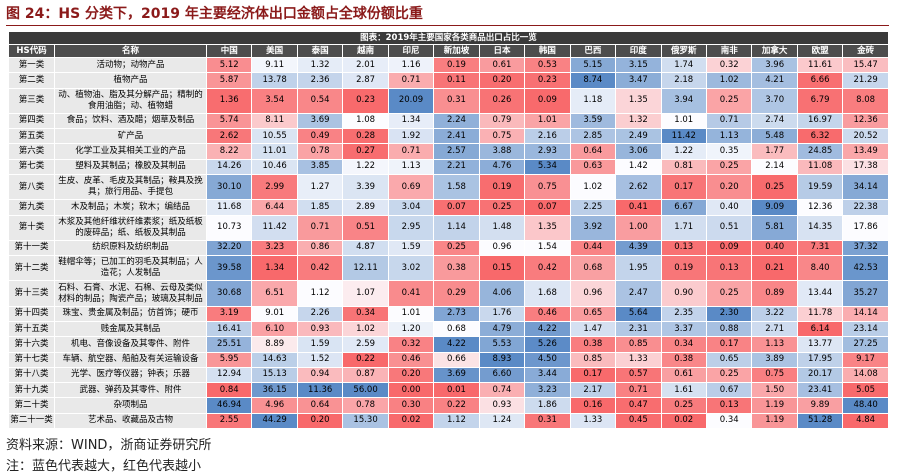  What do you see at coordinates (274, 359) in the screenshot?
I see `value-cell: 14.63` at bounding box center [274, 359].